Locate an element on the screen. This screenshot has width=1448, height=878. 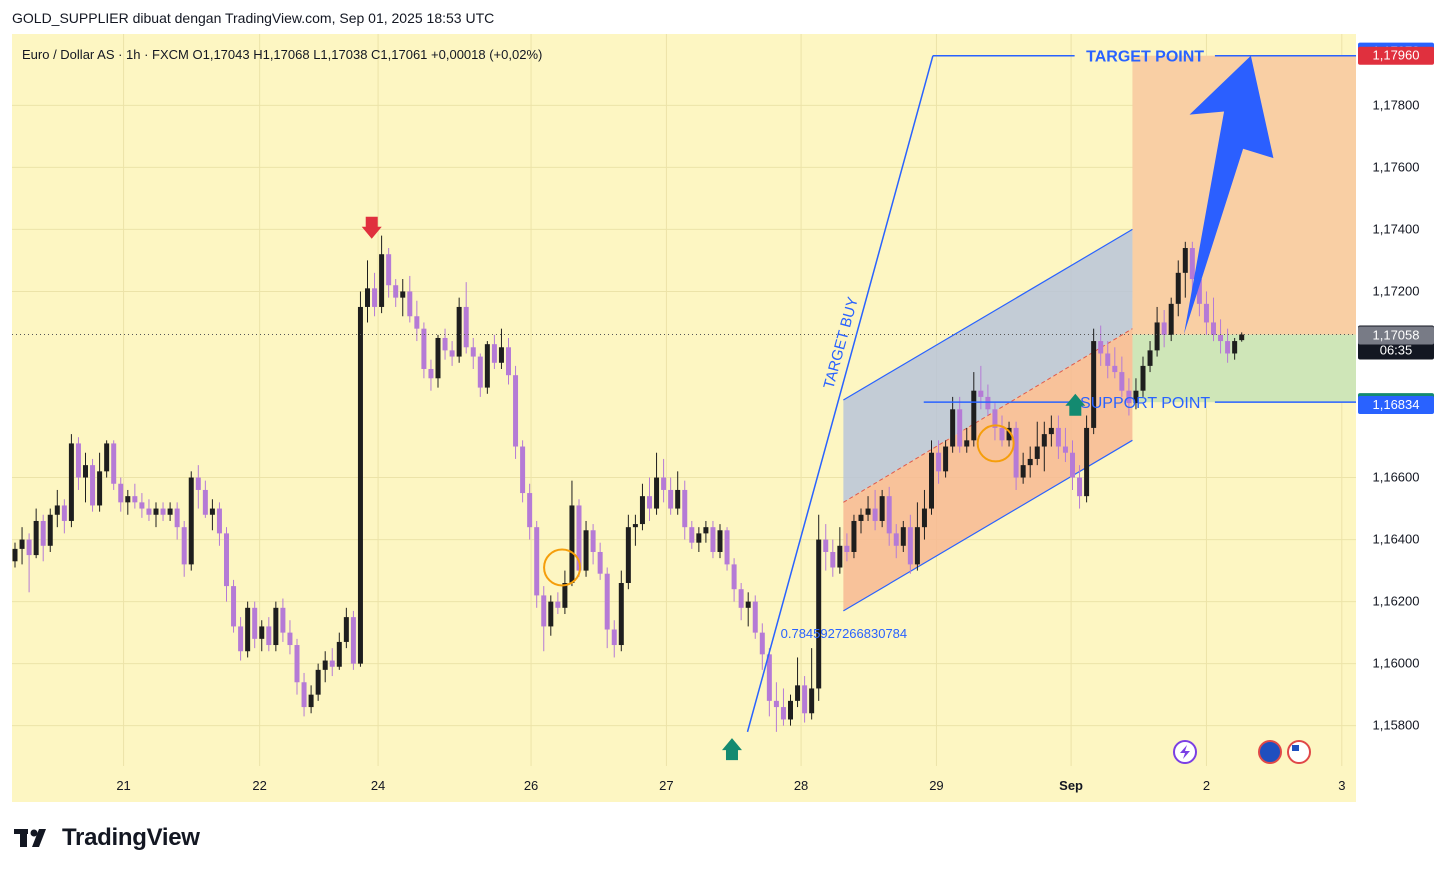
ratio-label: 0.7845927266830784 is located at coordinates (844, 633).